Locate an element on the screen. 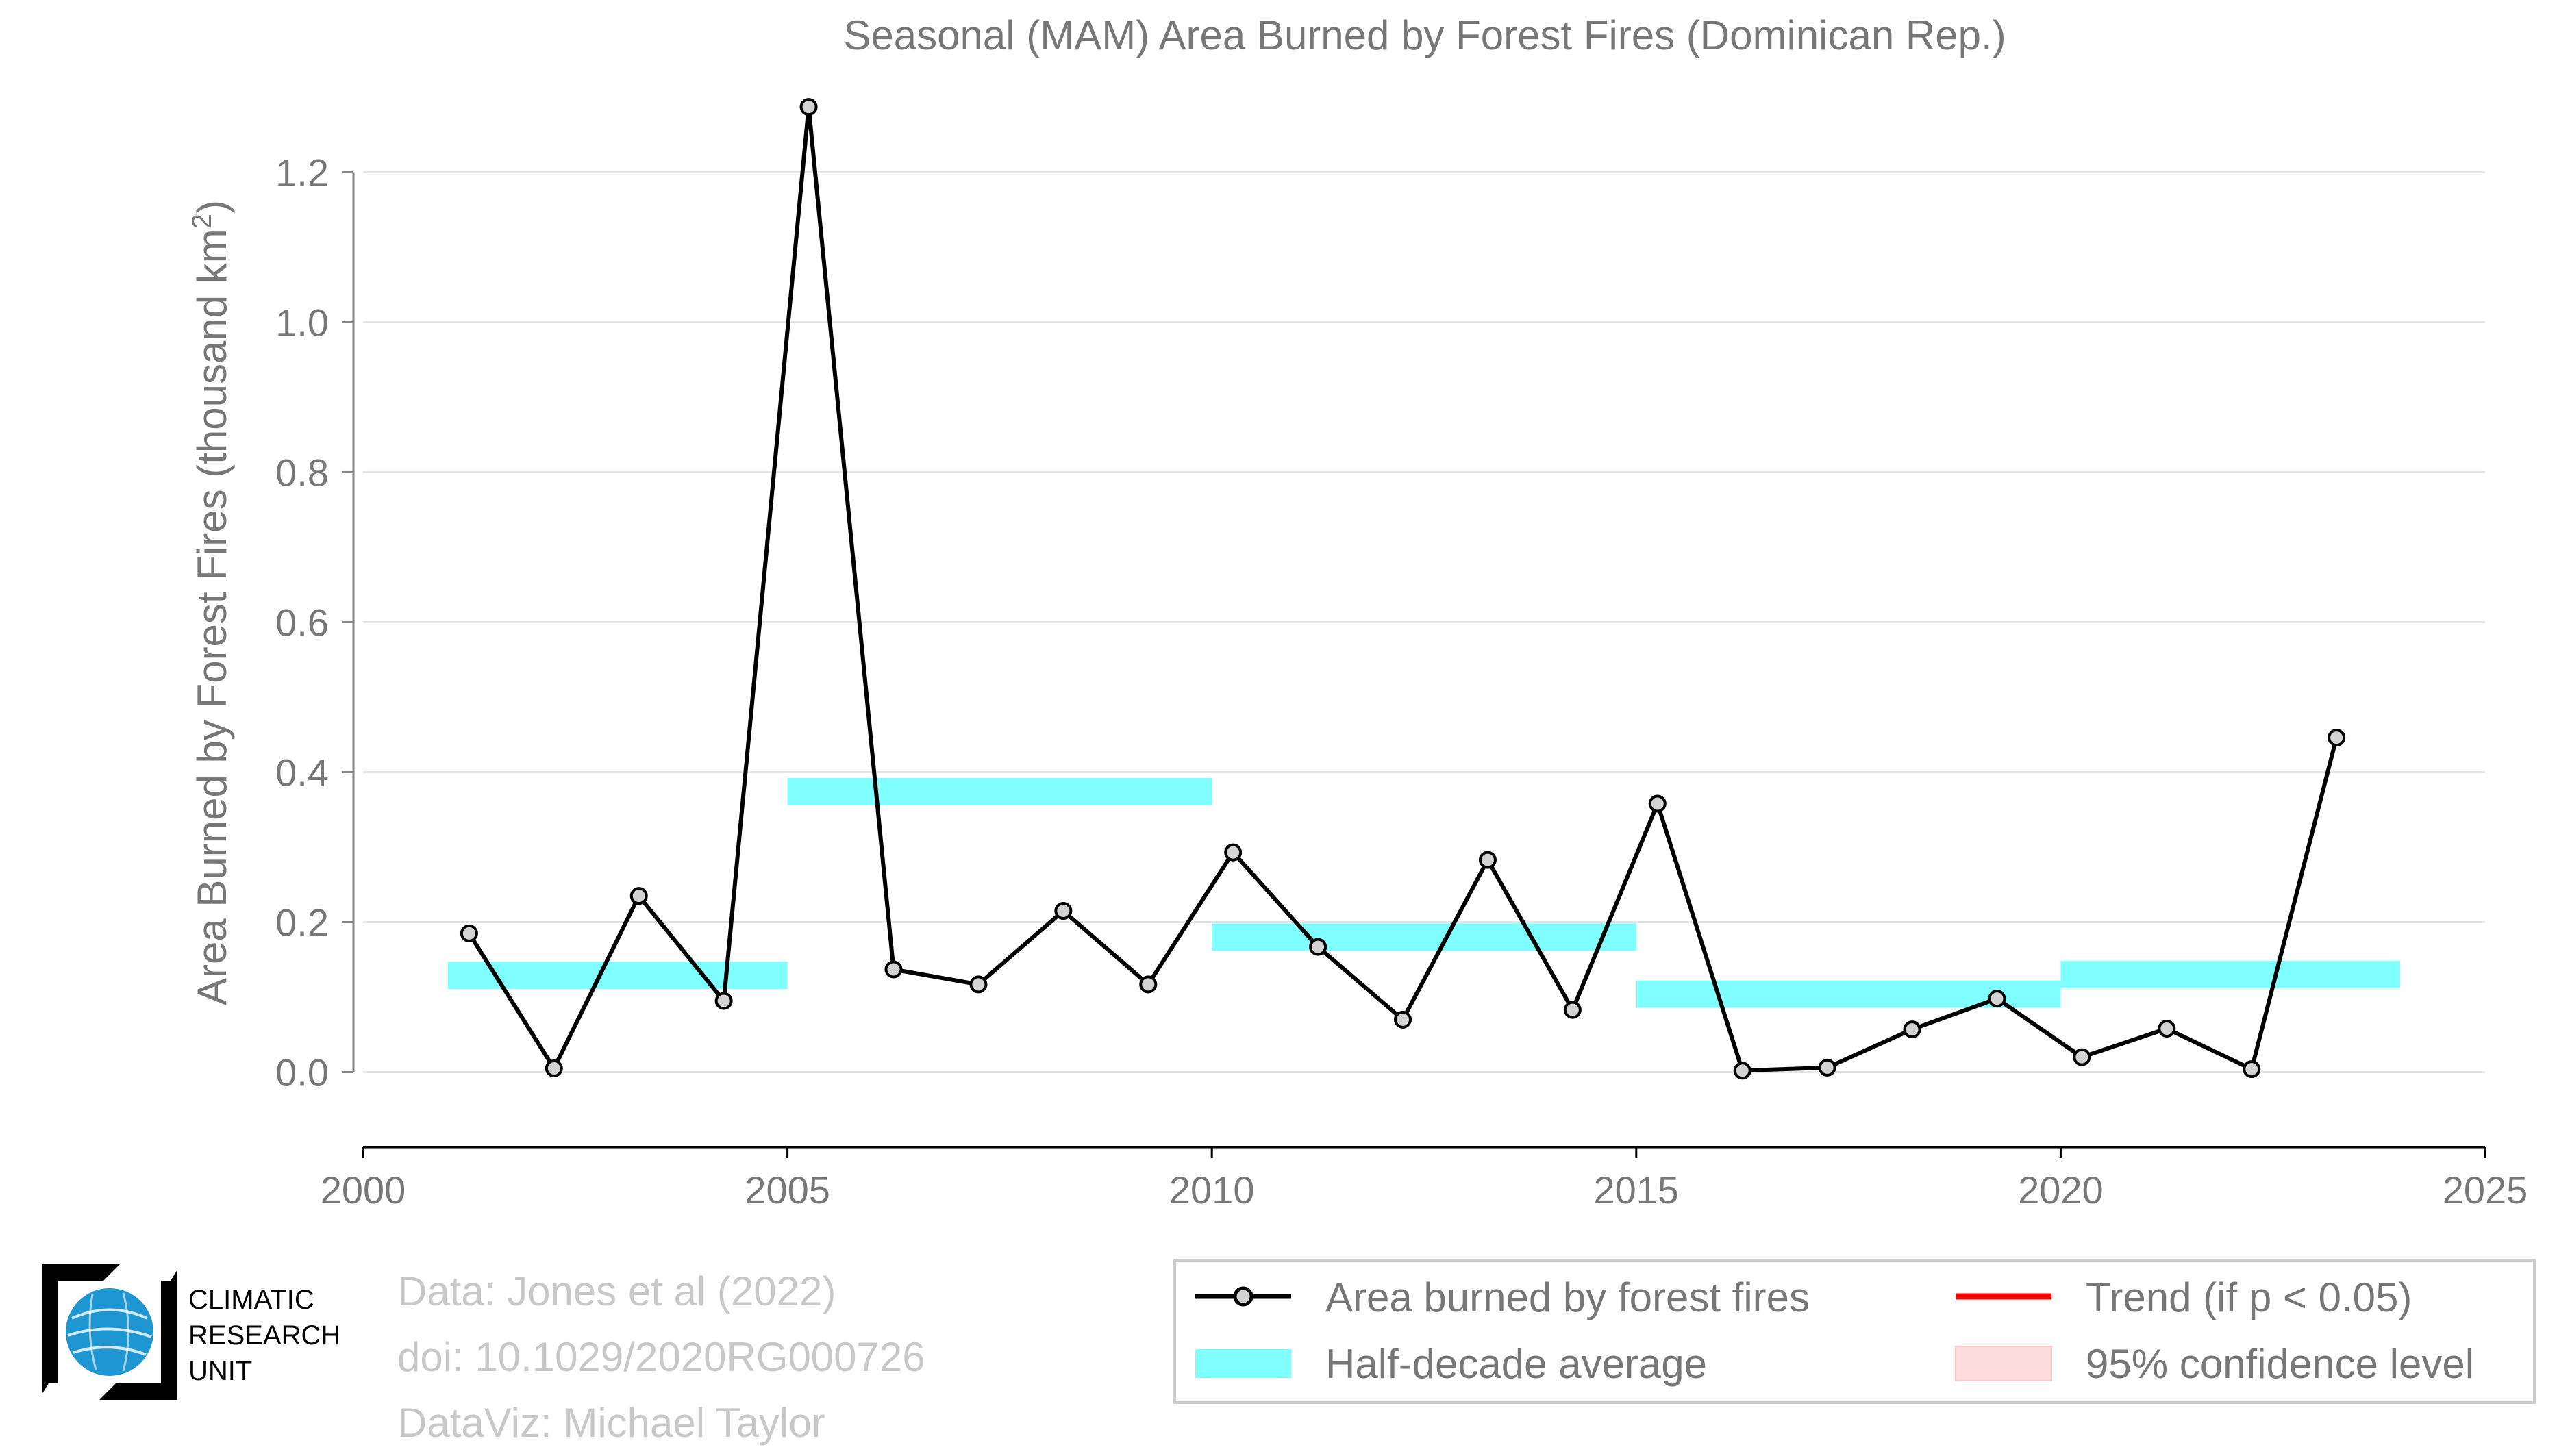 Image resolution: width=2557 pixels, height=1456 pixels. legend-label-confidence: 95% confidence level is located at coordinates (2280, 1364).